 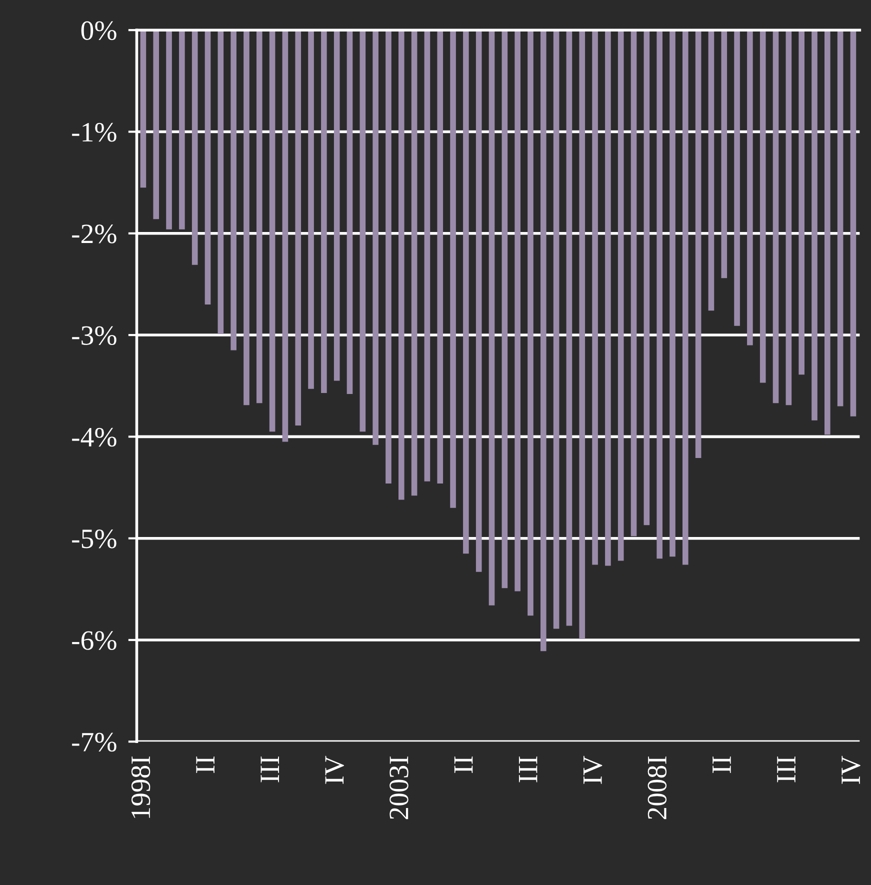 I want to click on y-tick-label: -6%, so click(x=94, y=640).